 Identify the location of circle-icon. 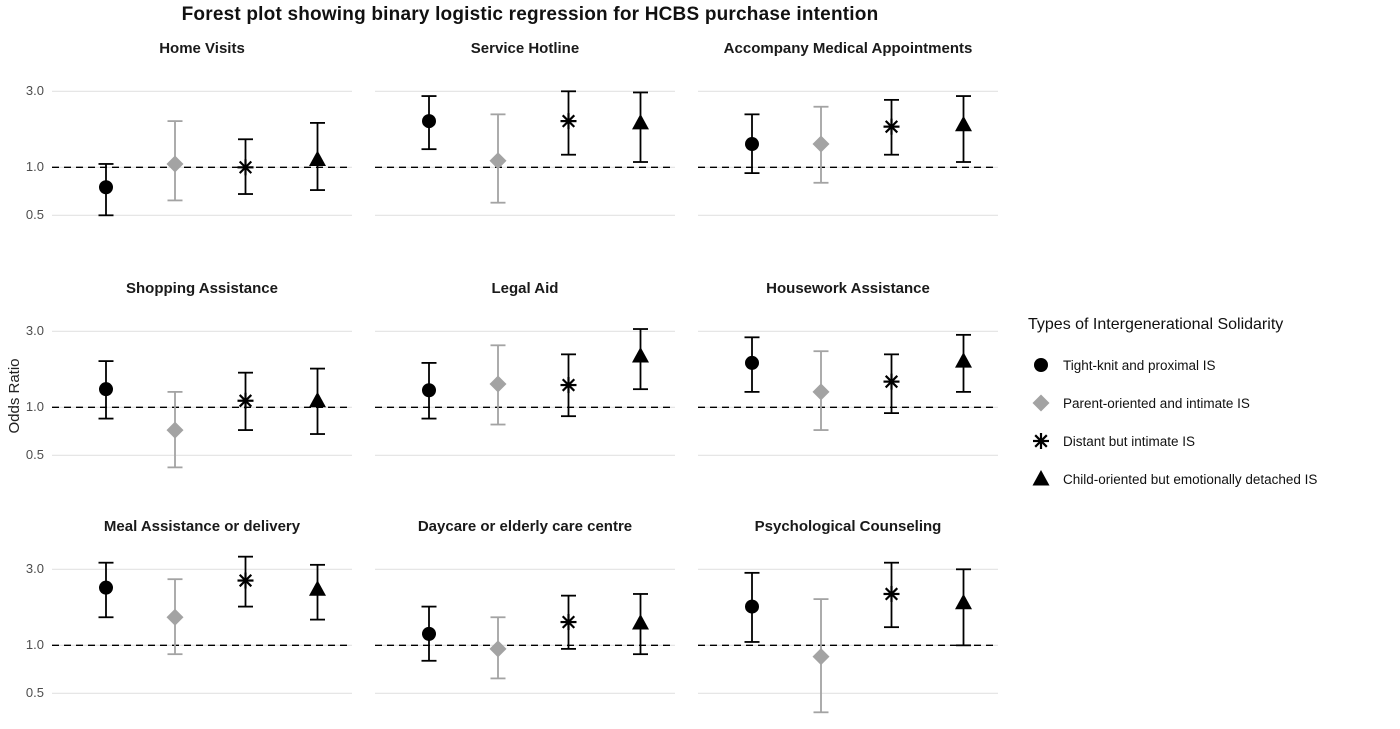
(1041, 365).